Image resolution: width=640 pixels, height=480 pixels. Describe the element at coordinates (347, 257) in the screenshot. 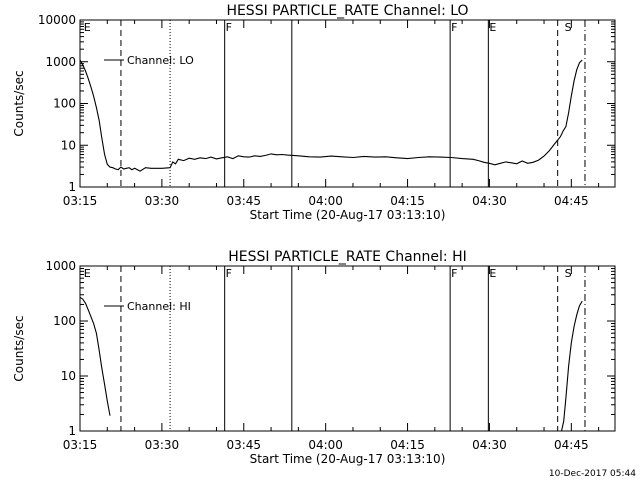

I see `chart-title: HESSI PARTICLE_RATE Channel: HI` at that location.